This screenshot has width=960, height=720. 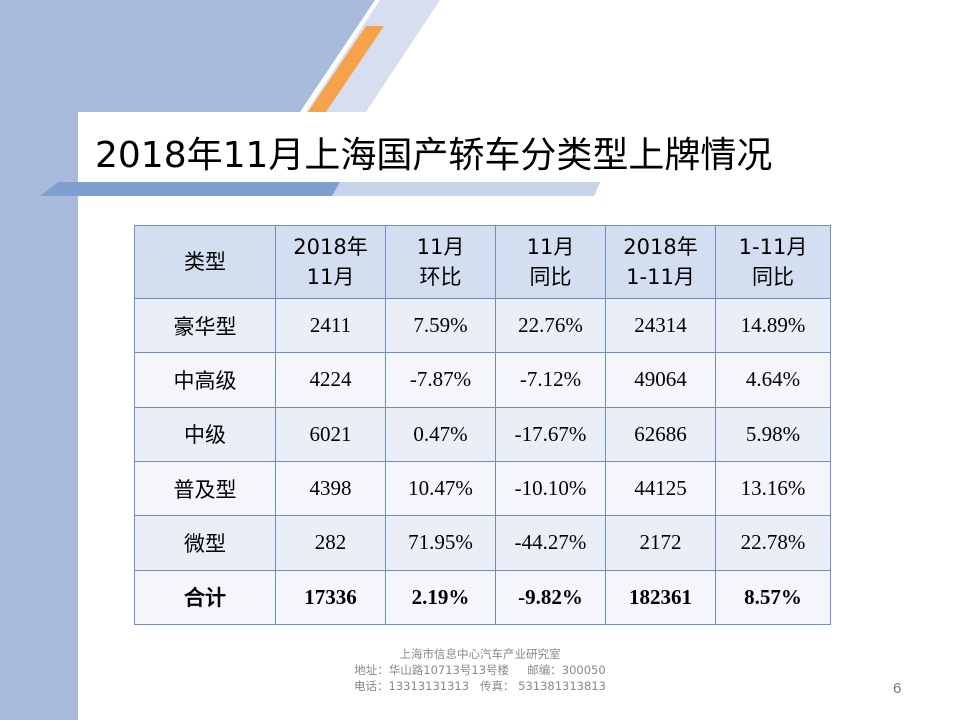 I want to click on table-total-row: 合计 17336 2.19% -9.82% 182361 8.57%, so click(x=482, y=597).